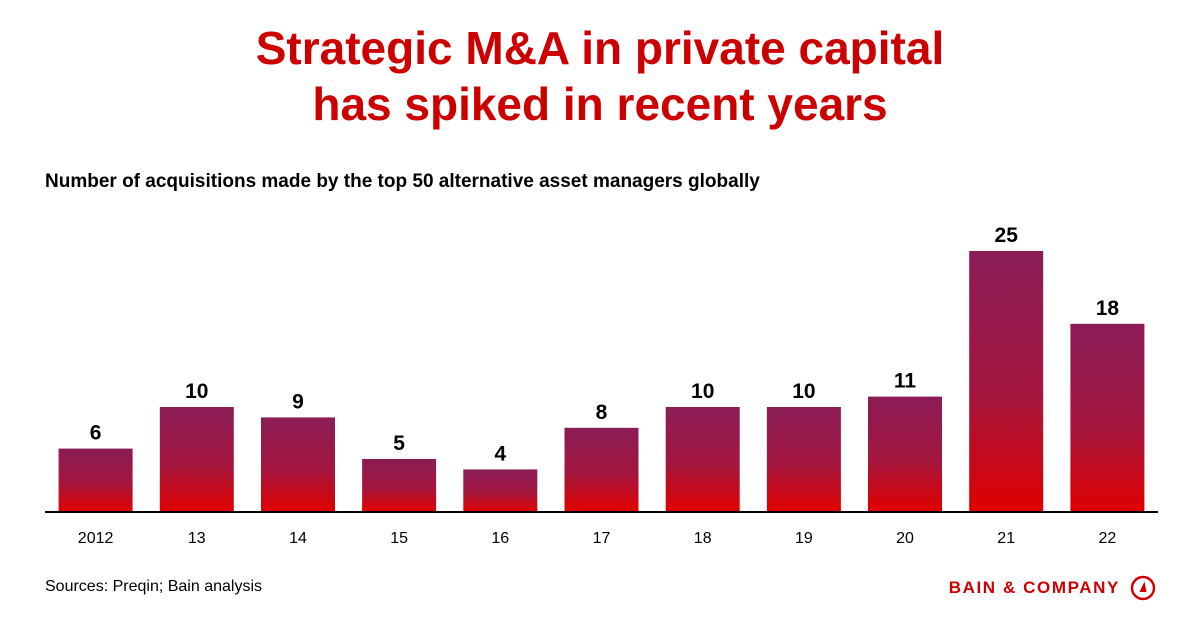 The image size is (1200, 627). I want to click on x-tick-label-21: 21, so click(1006, 538).